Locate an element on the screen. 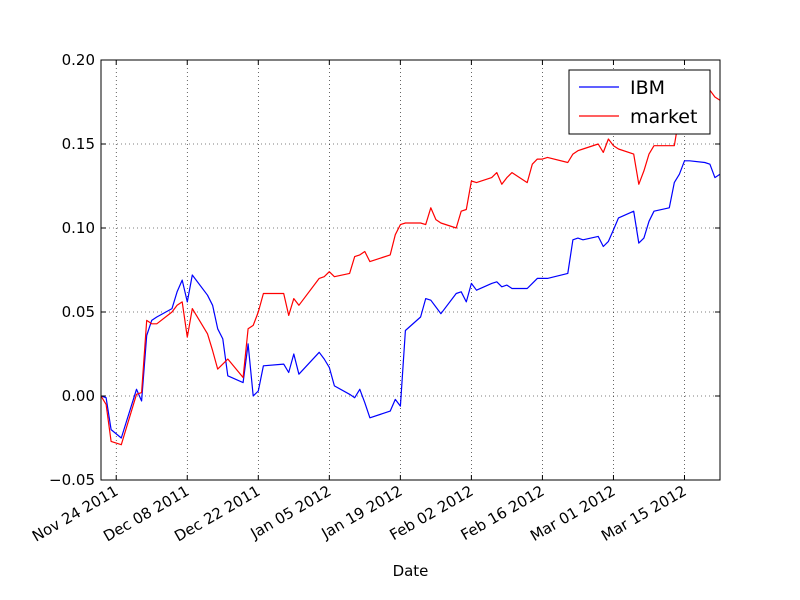  y-tick-label: 0.10 is located at coordinates (78, 228).